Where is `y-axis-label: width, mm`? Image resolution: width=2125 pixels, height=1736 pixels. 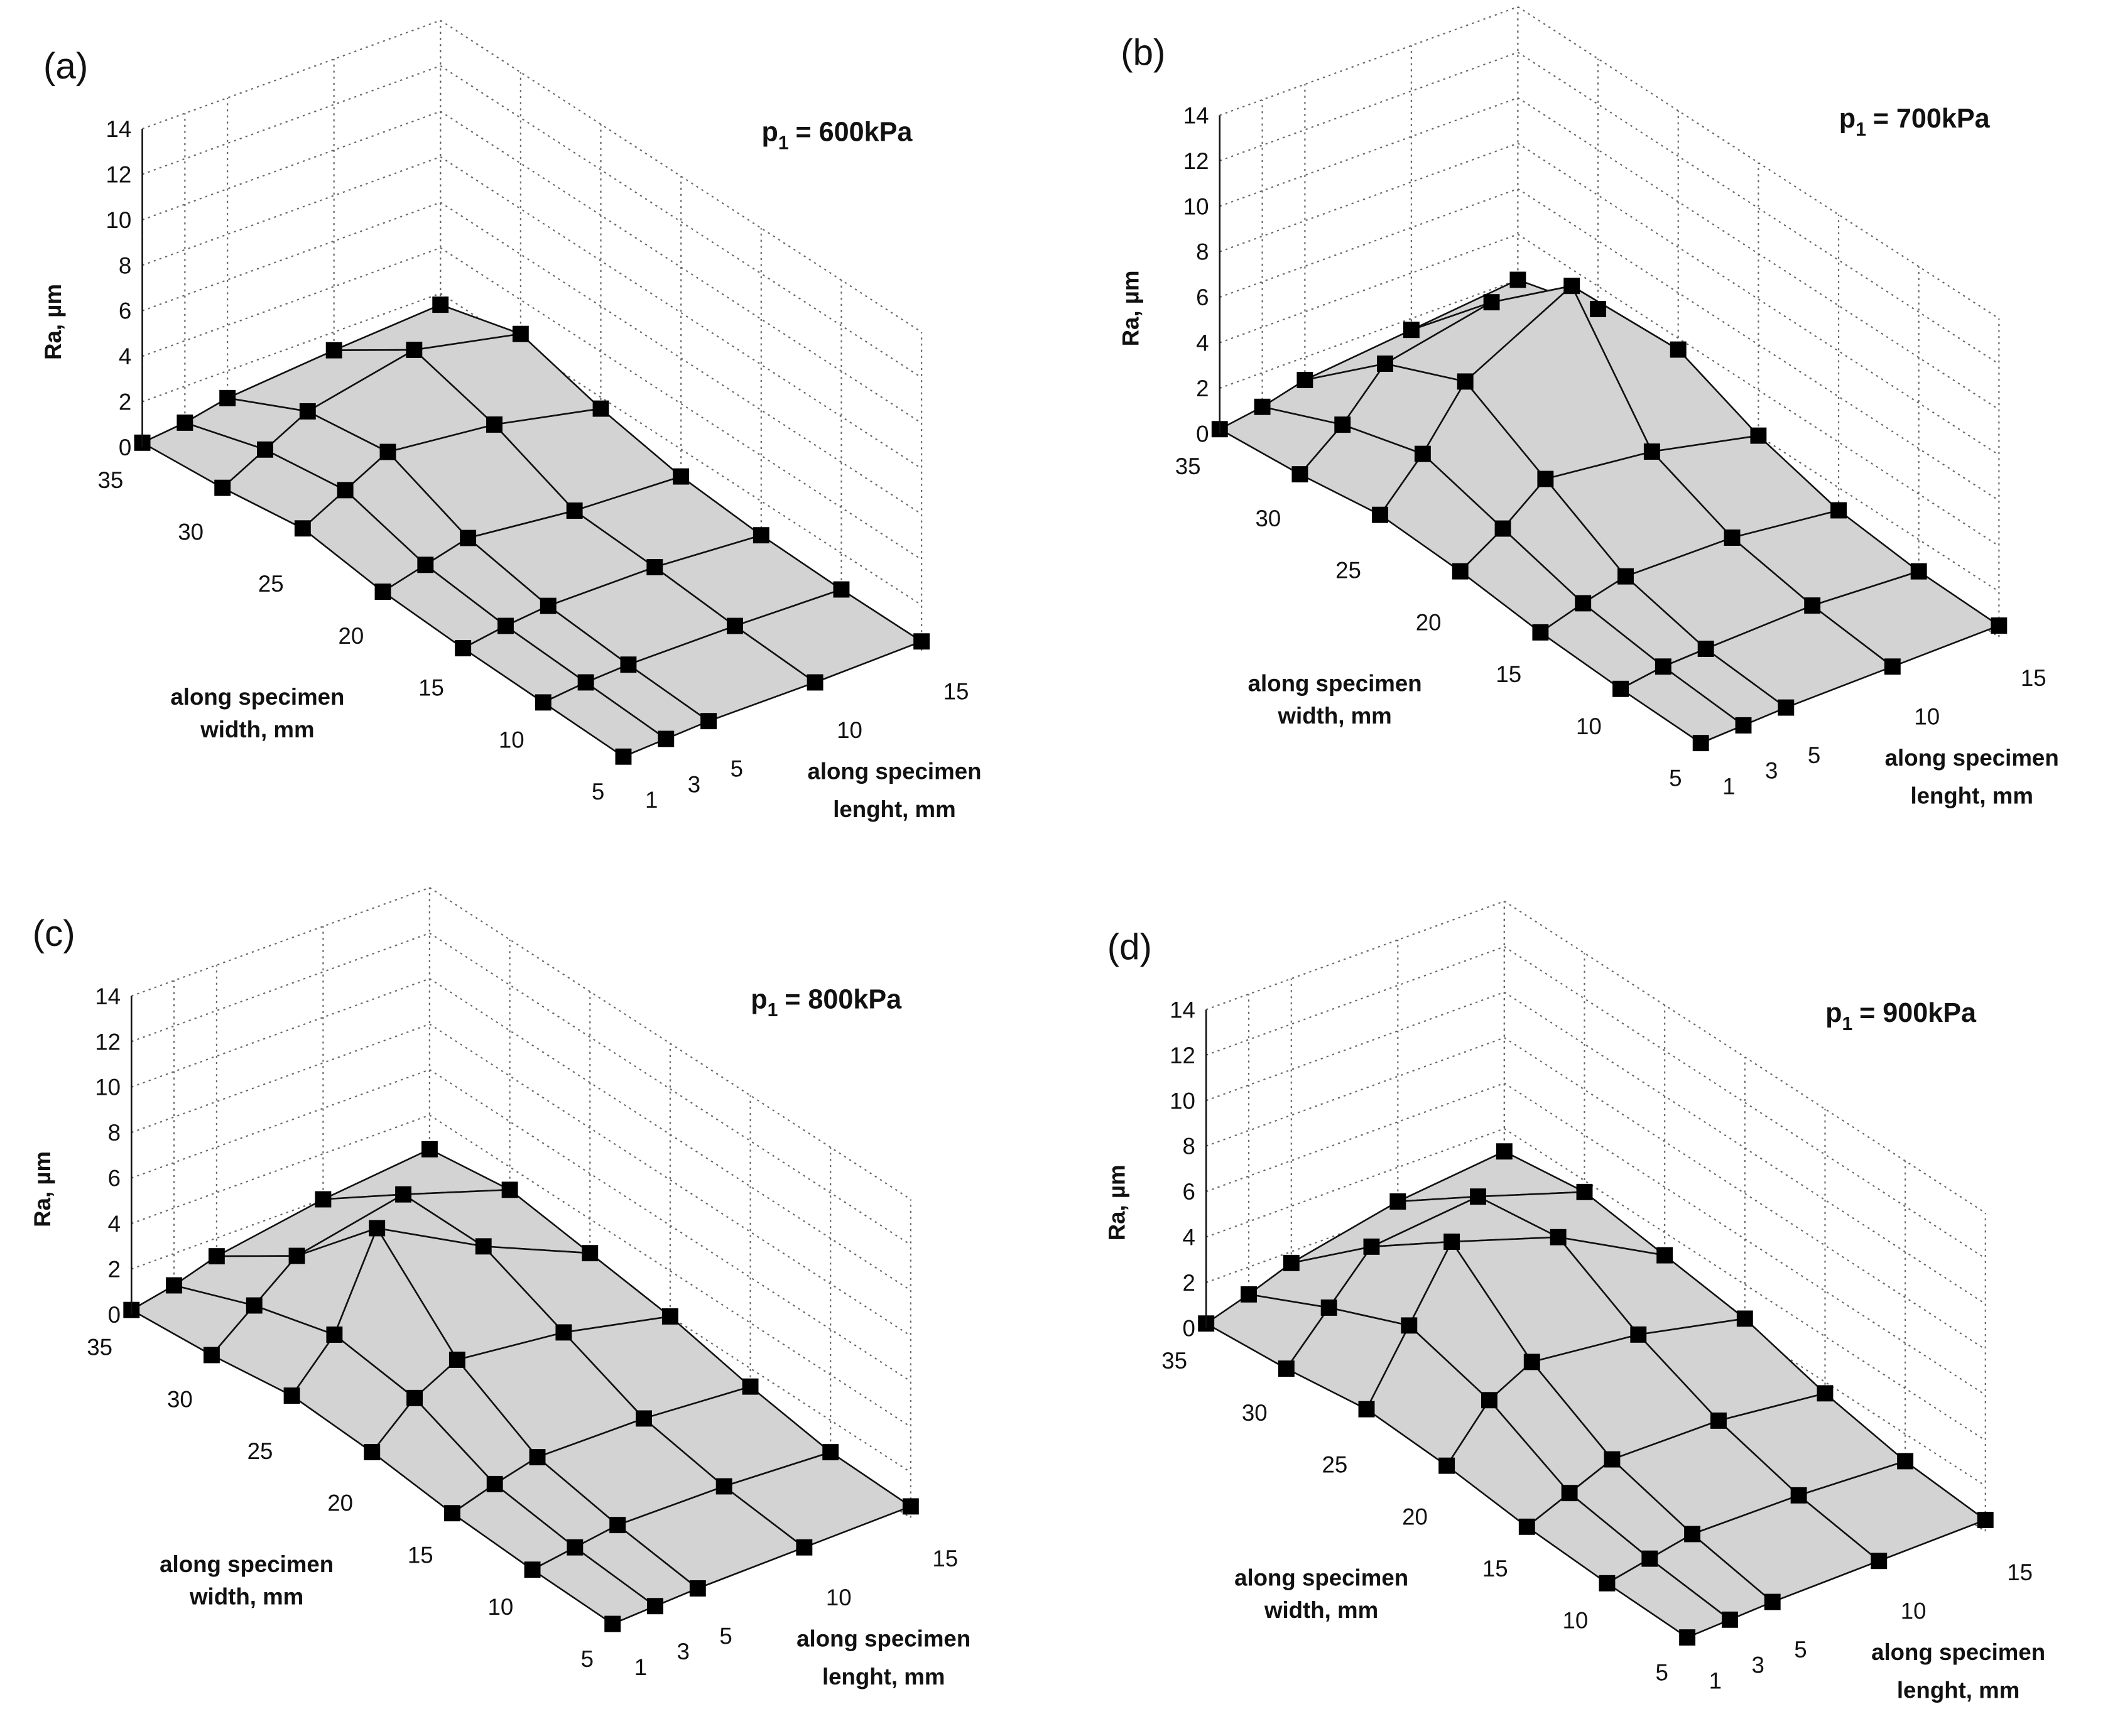 y-axis-label: width, mm is located at coordinates (1321, 1610).